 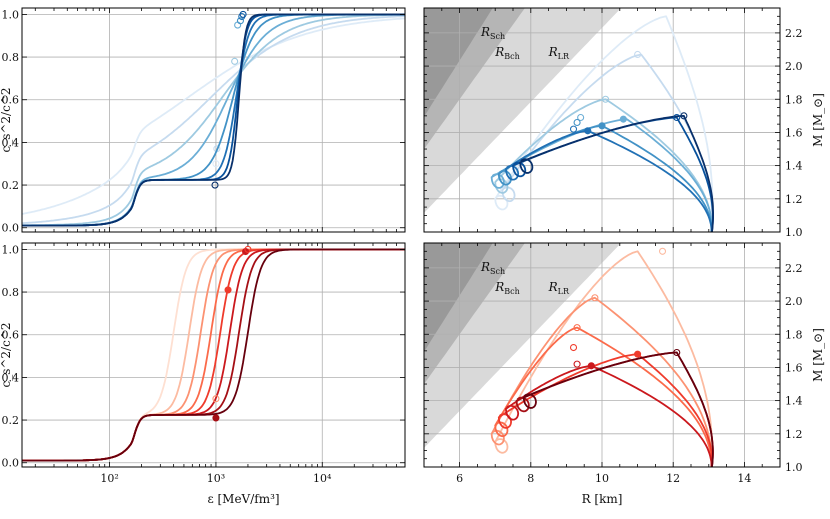 What do you see at coordinates (744, 478) in the screenshot?
I see `x-tick-label: 14` at bounding box center [744, 478].